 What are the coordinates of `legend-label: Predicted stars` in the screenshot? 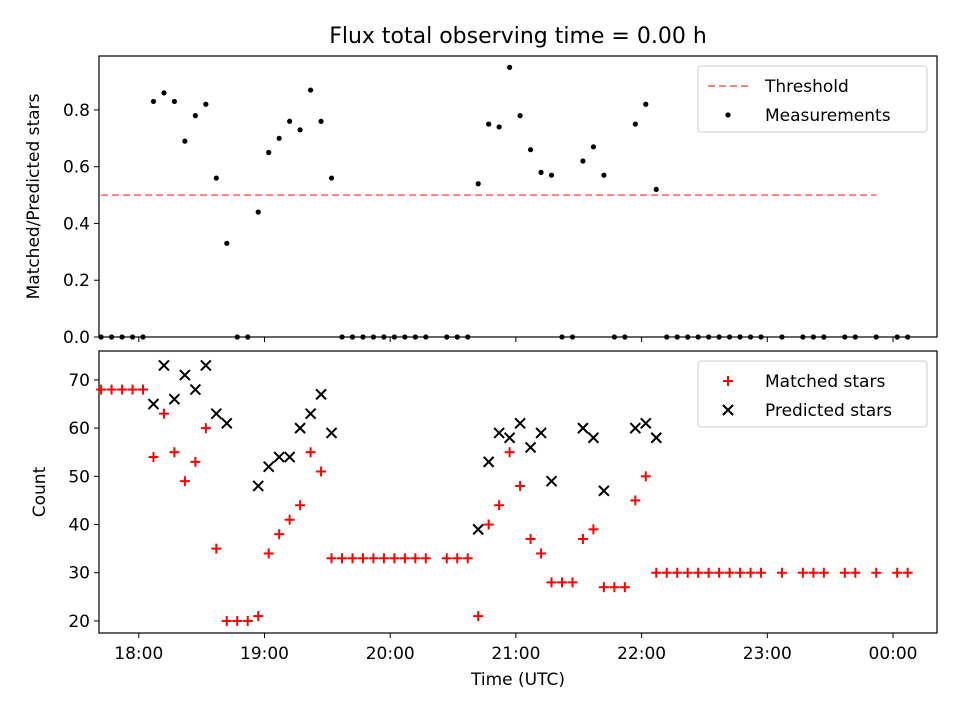 It's located at (828, 411).